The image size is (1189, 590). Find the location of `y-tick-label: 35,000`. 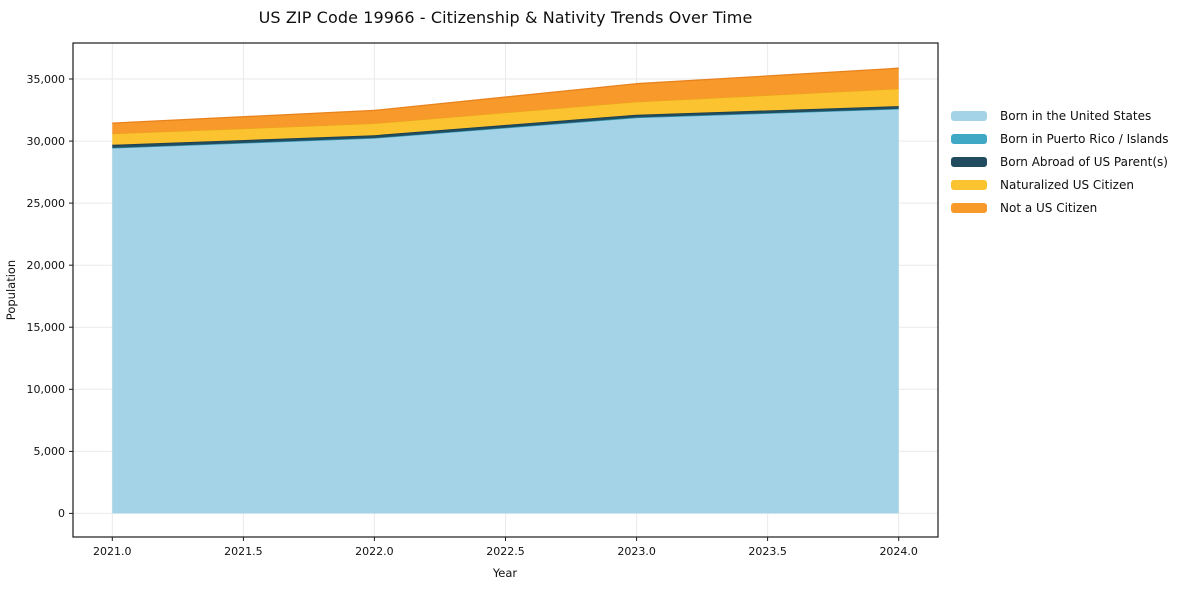

y-tick-label: 35,000 is located at coordinates (46, 79).